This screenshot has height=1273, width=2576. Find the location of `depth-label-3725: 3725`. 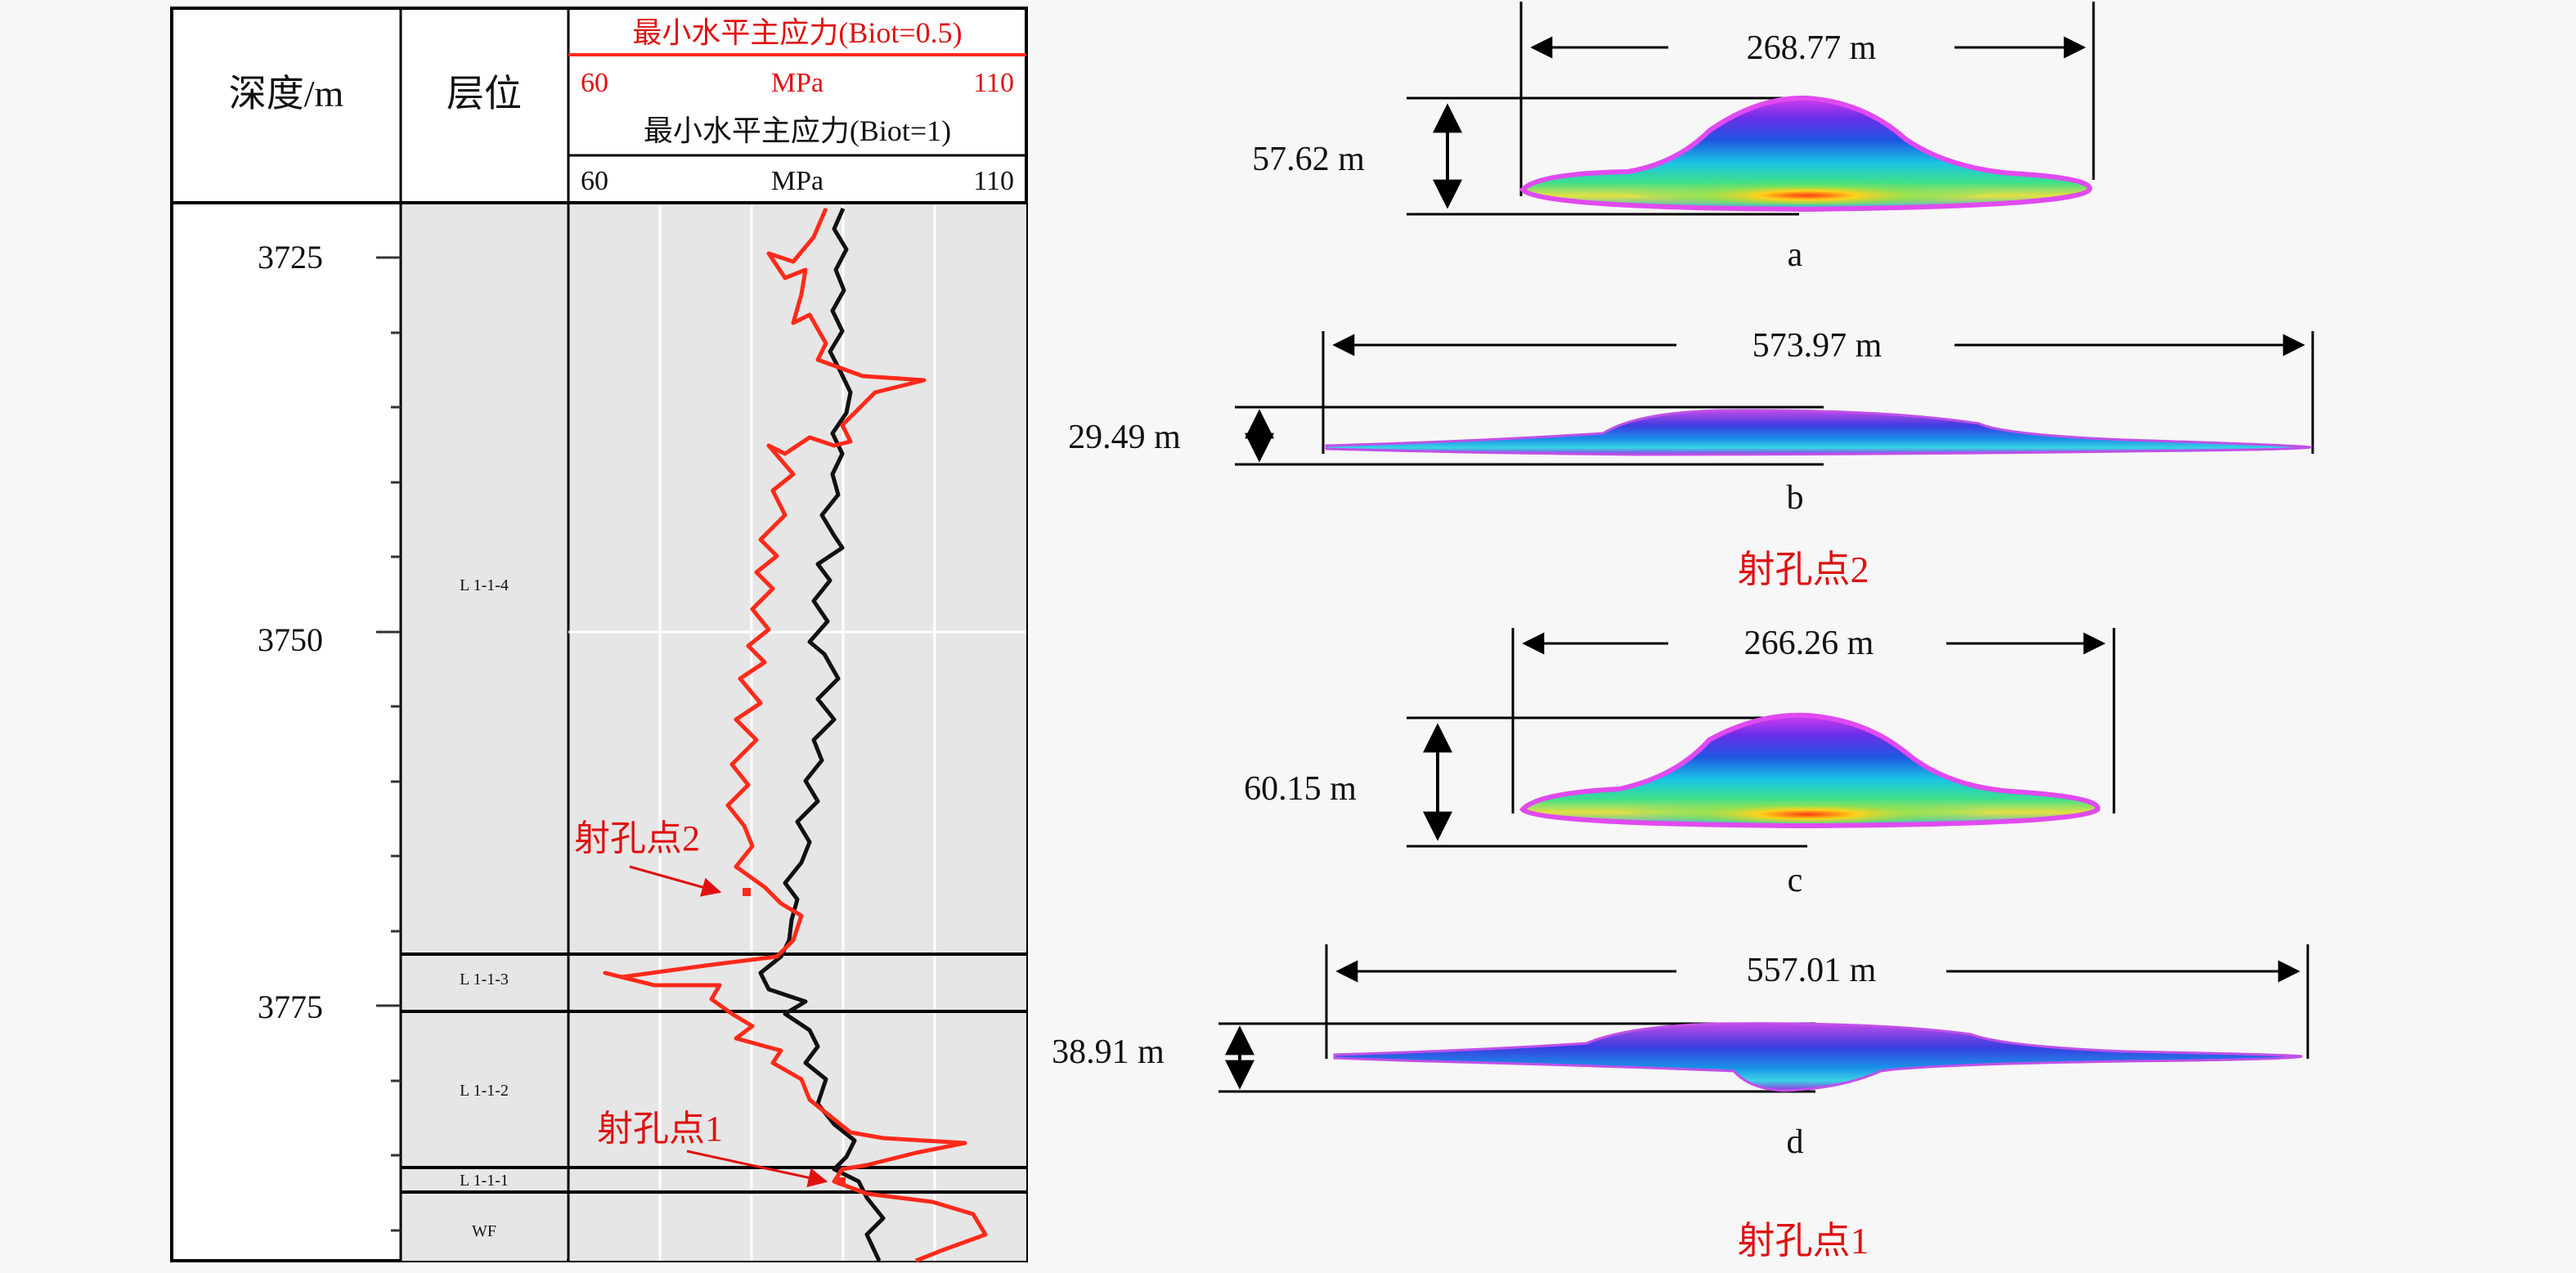

depth-label-3725: 3725 is located at coordinates (290, 257).